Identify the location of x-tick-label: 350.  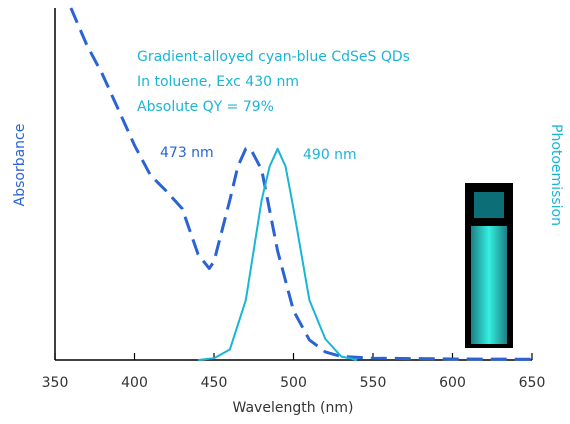
(55, 383).